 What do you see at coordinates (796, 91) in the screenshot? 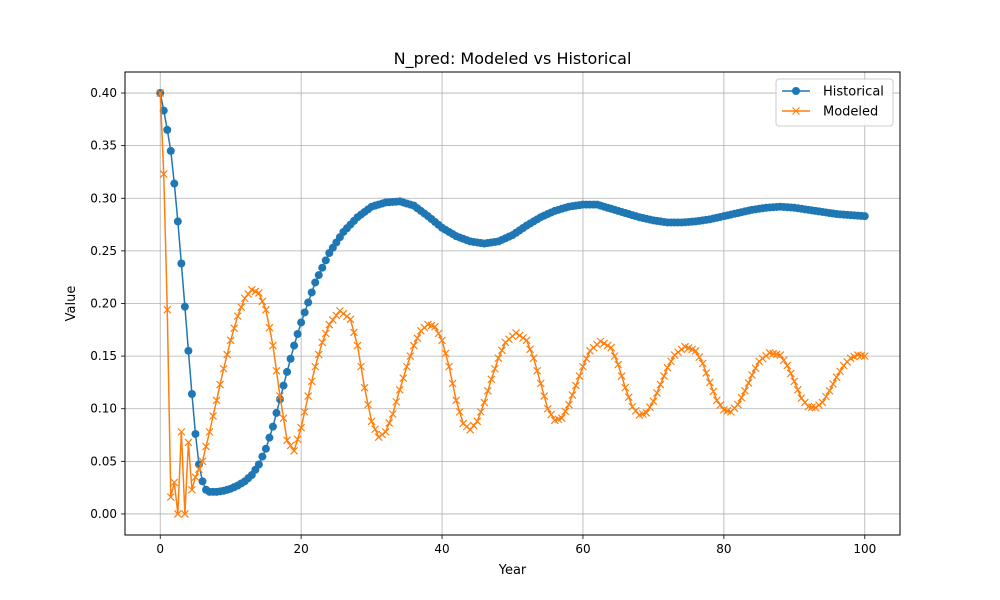
I see `legend-marker` at bounding box center [796, 91].